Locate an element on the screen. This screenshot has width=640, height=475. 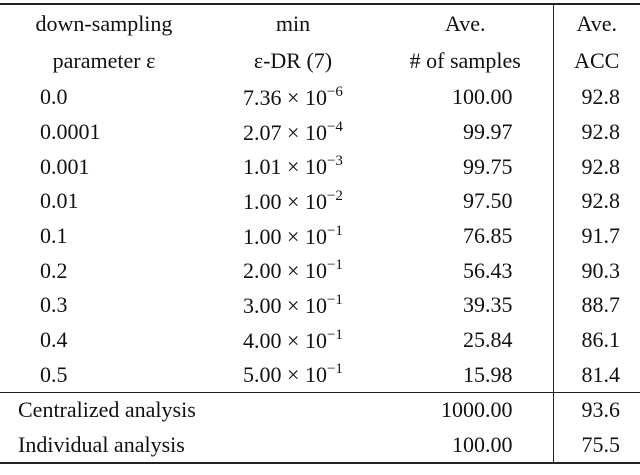
data-row: 0.0001 2.07 × 10−4 99.97 92.8 is located at coordinates (320, 132).